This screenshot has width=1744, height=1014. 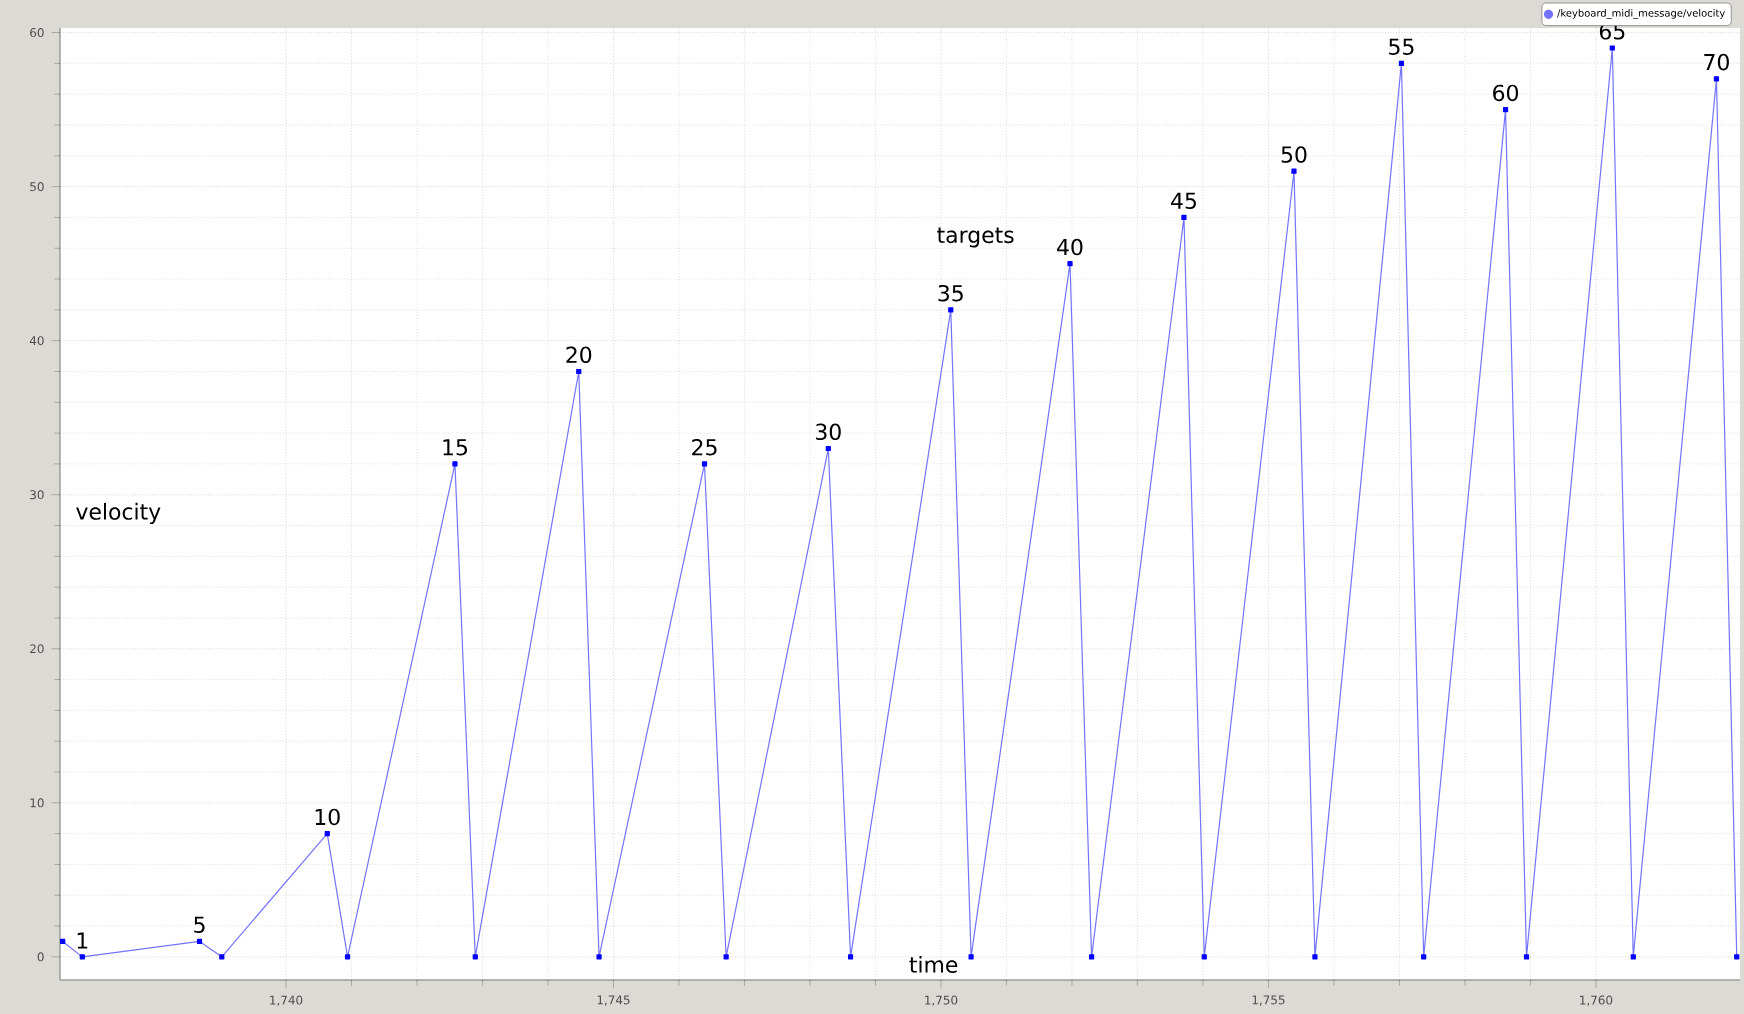 What do you see at coordinates (704, 447) in the screenshot?
I see `annotation: 25` at bounding box center [704, 447].